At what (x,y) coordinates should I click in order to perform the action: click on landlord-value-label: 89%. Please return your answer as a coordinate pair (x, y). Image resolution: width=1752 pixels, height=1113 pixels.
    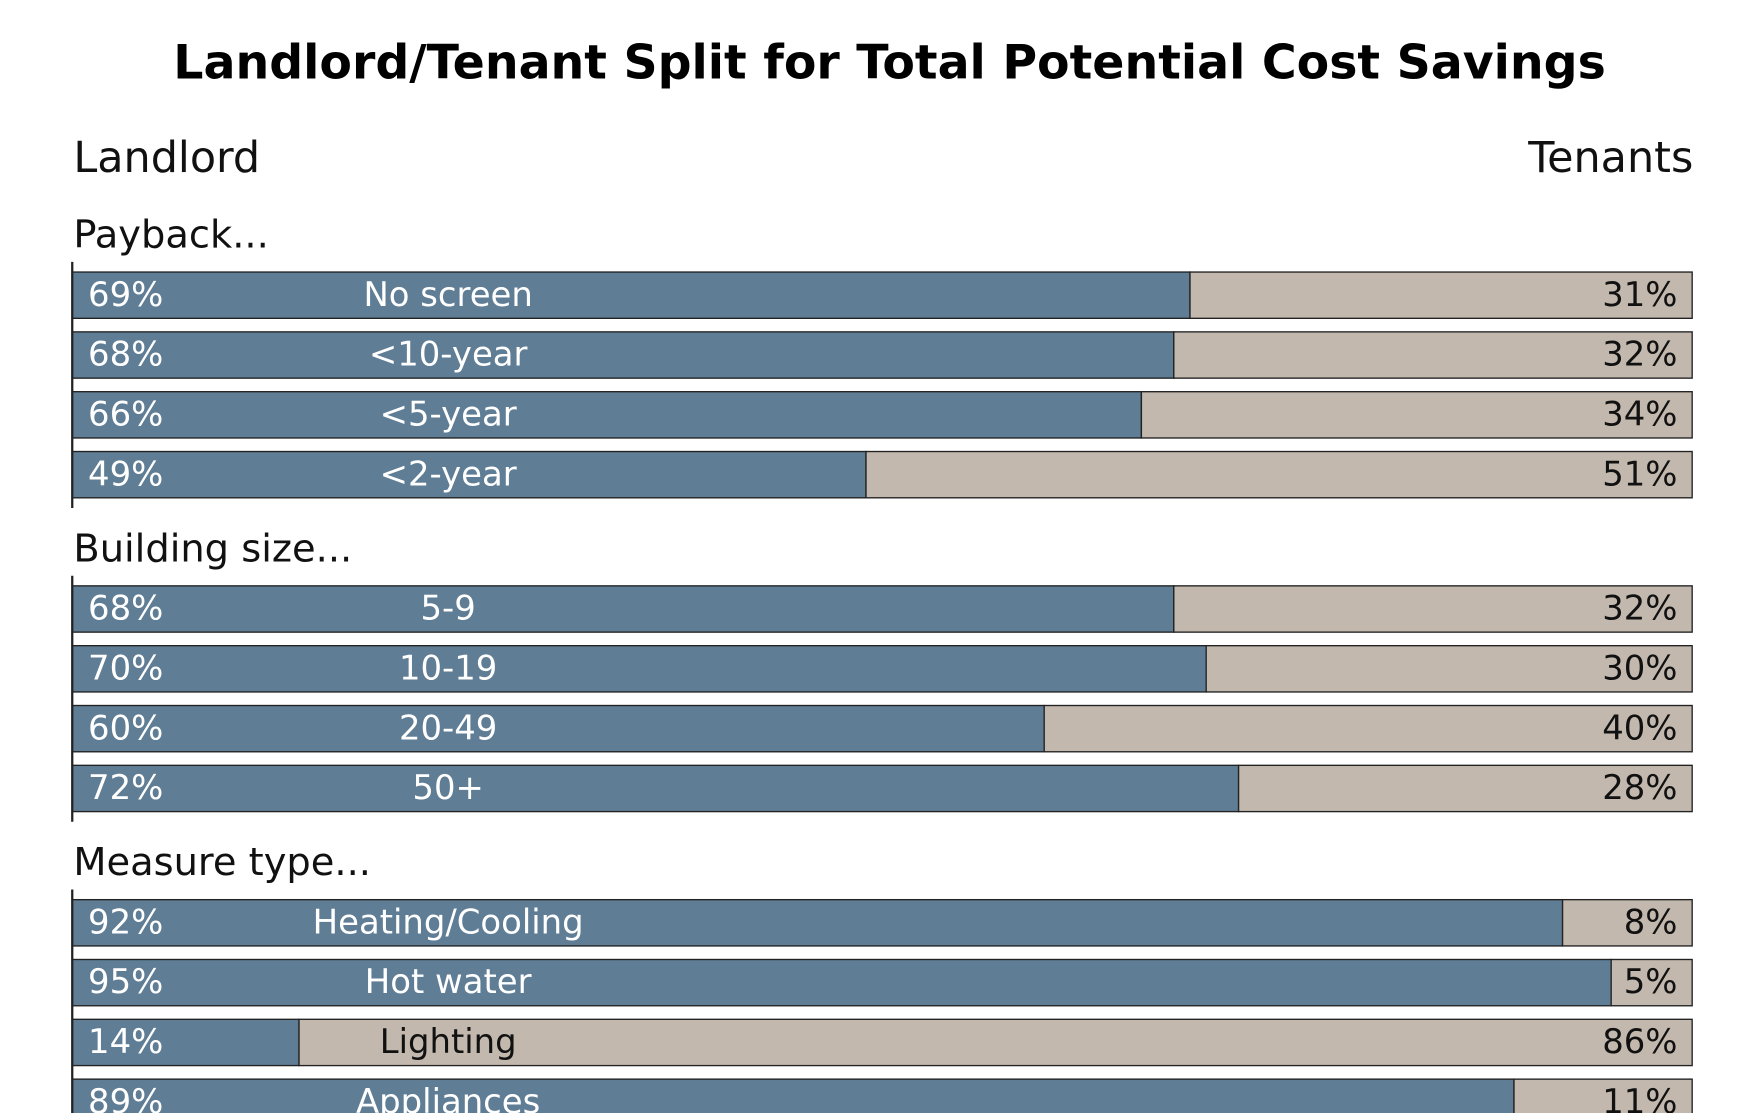
    Looking at the image, I should click on (125, 1097).